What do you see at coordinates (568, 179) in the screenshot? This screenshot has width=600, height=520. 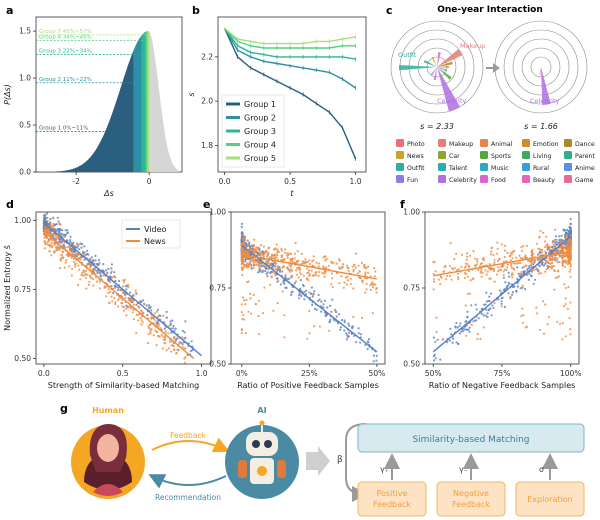 I see `legend-swatch` at bounding box center [568, 179].